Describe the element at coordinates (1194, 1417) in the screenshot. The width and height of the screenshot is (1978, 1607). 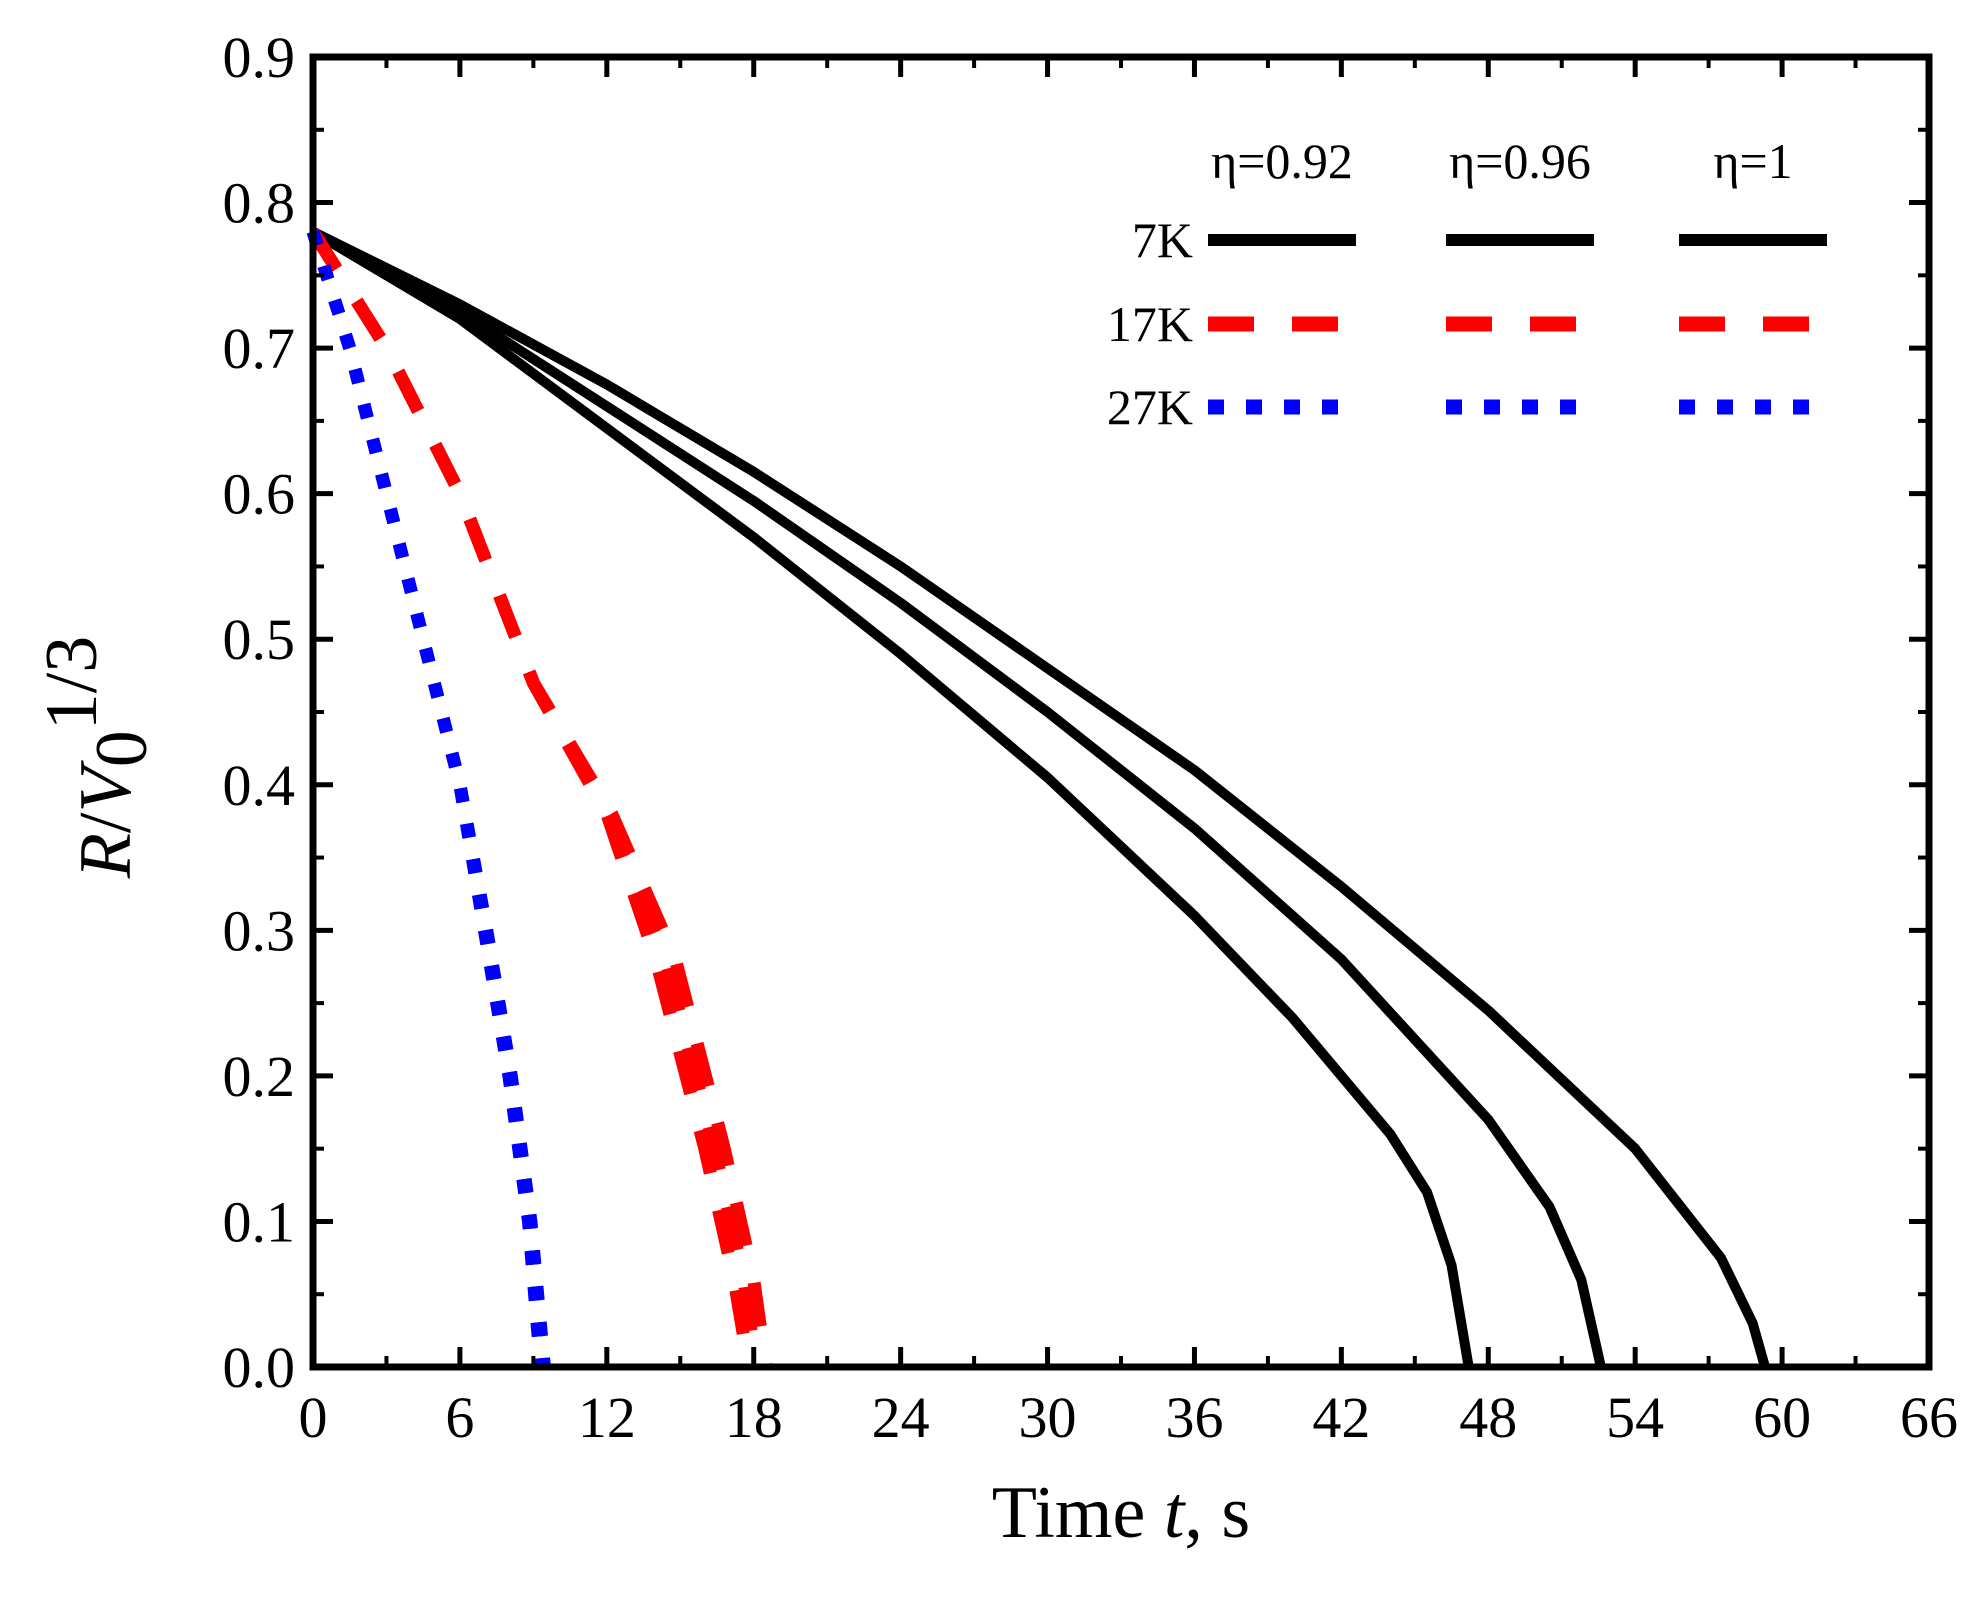
I see `x-tick-label: 36` at that location.